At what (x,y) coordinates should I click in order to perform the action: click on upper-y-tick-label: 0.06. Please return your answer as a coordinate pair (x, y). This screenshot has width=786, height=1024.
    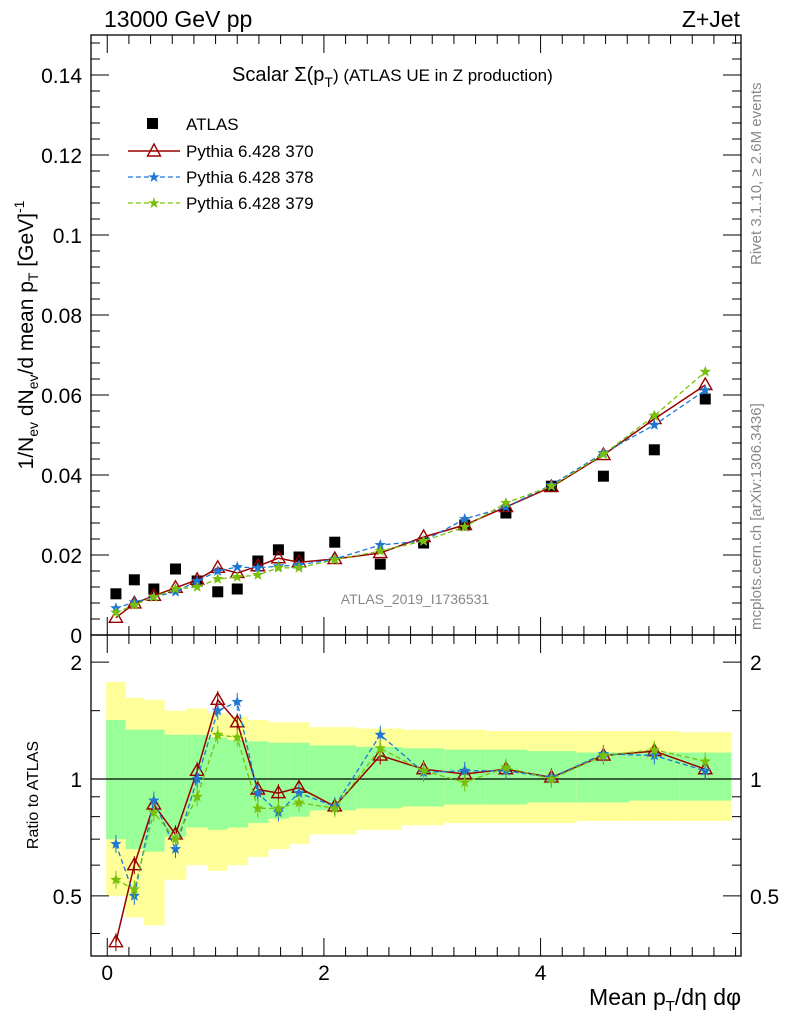
    Looking at the image, I should click on (61, 396).